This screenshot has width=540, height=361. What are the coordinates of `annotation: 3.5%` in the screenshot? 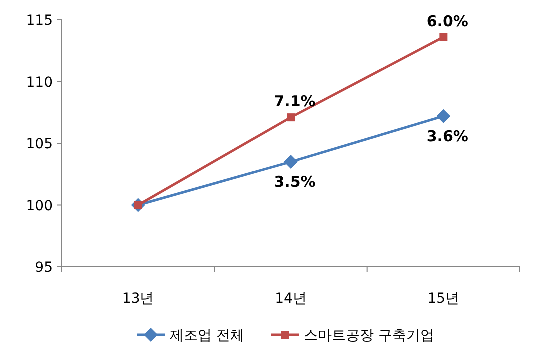 It's located at (295, 182).